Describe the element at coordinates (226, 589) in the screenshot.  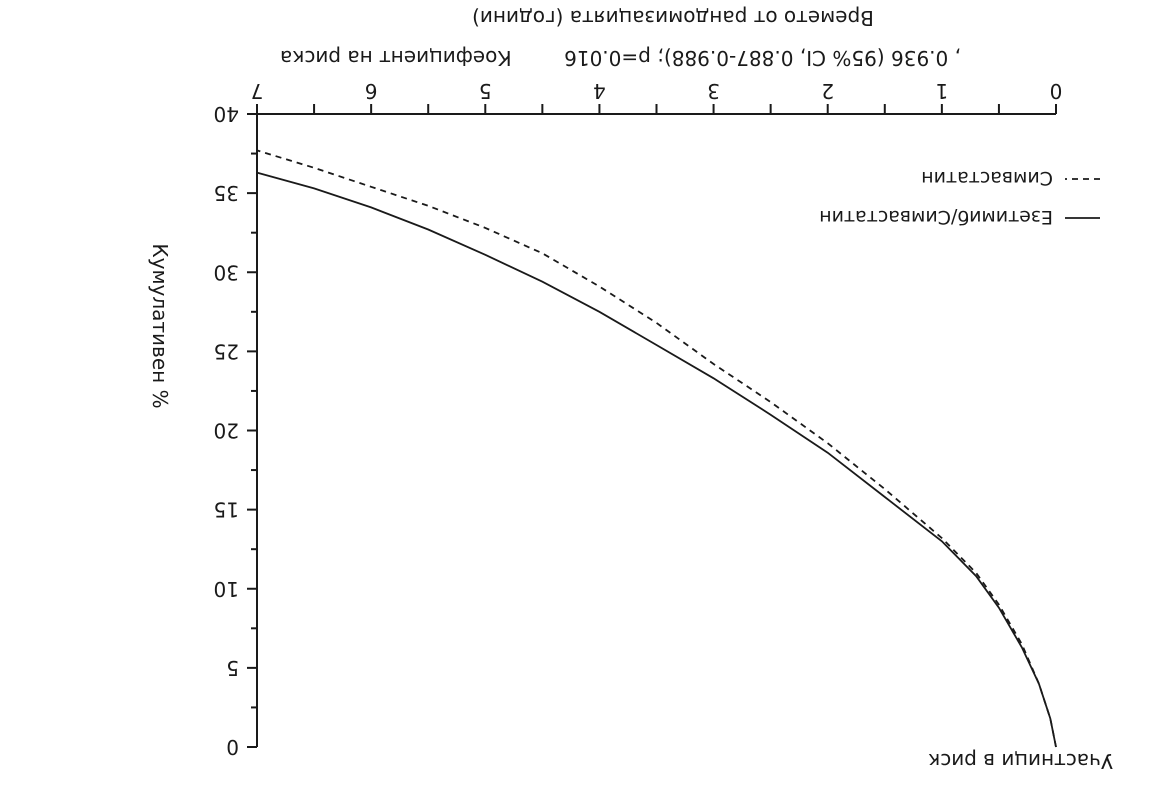
I see `y-tick-label: 10` at that location.